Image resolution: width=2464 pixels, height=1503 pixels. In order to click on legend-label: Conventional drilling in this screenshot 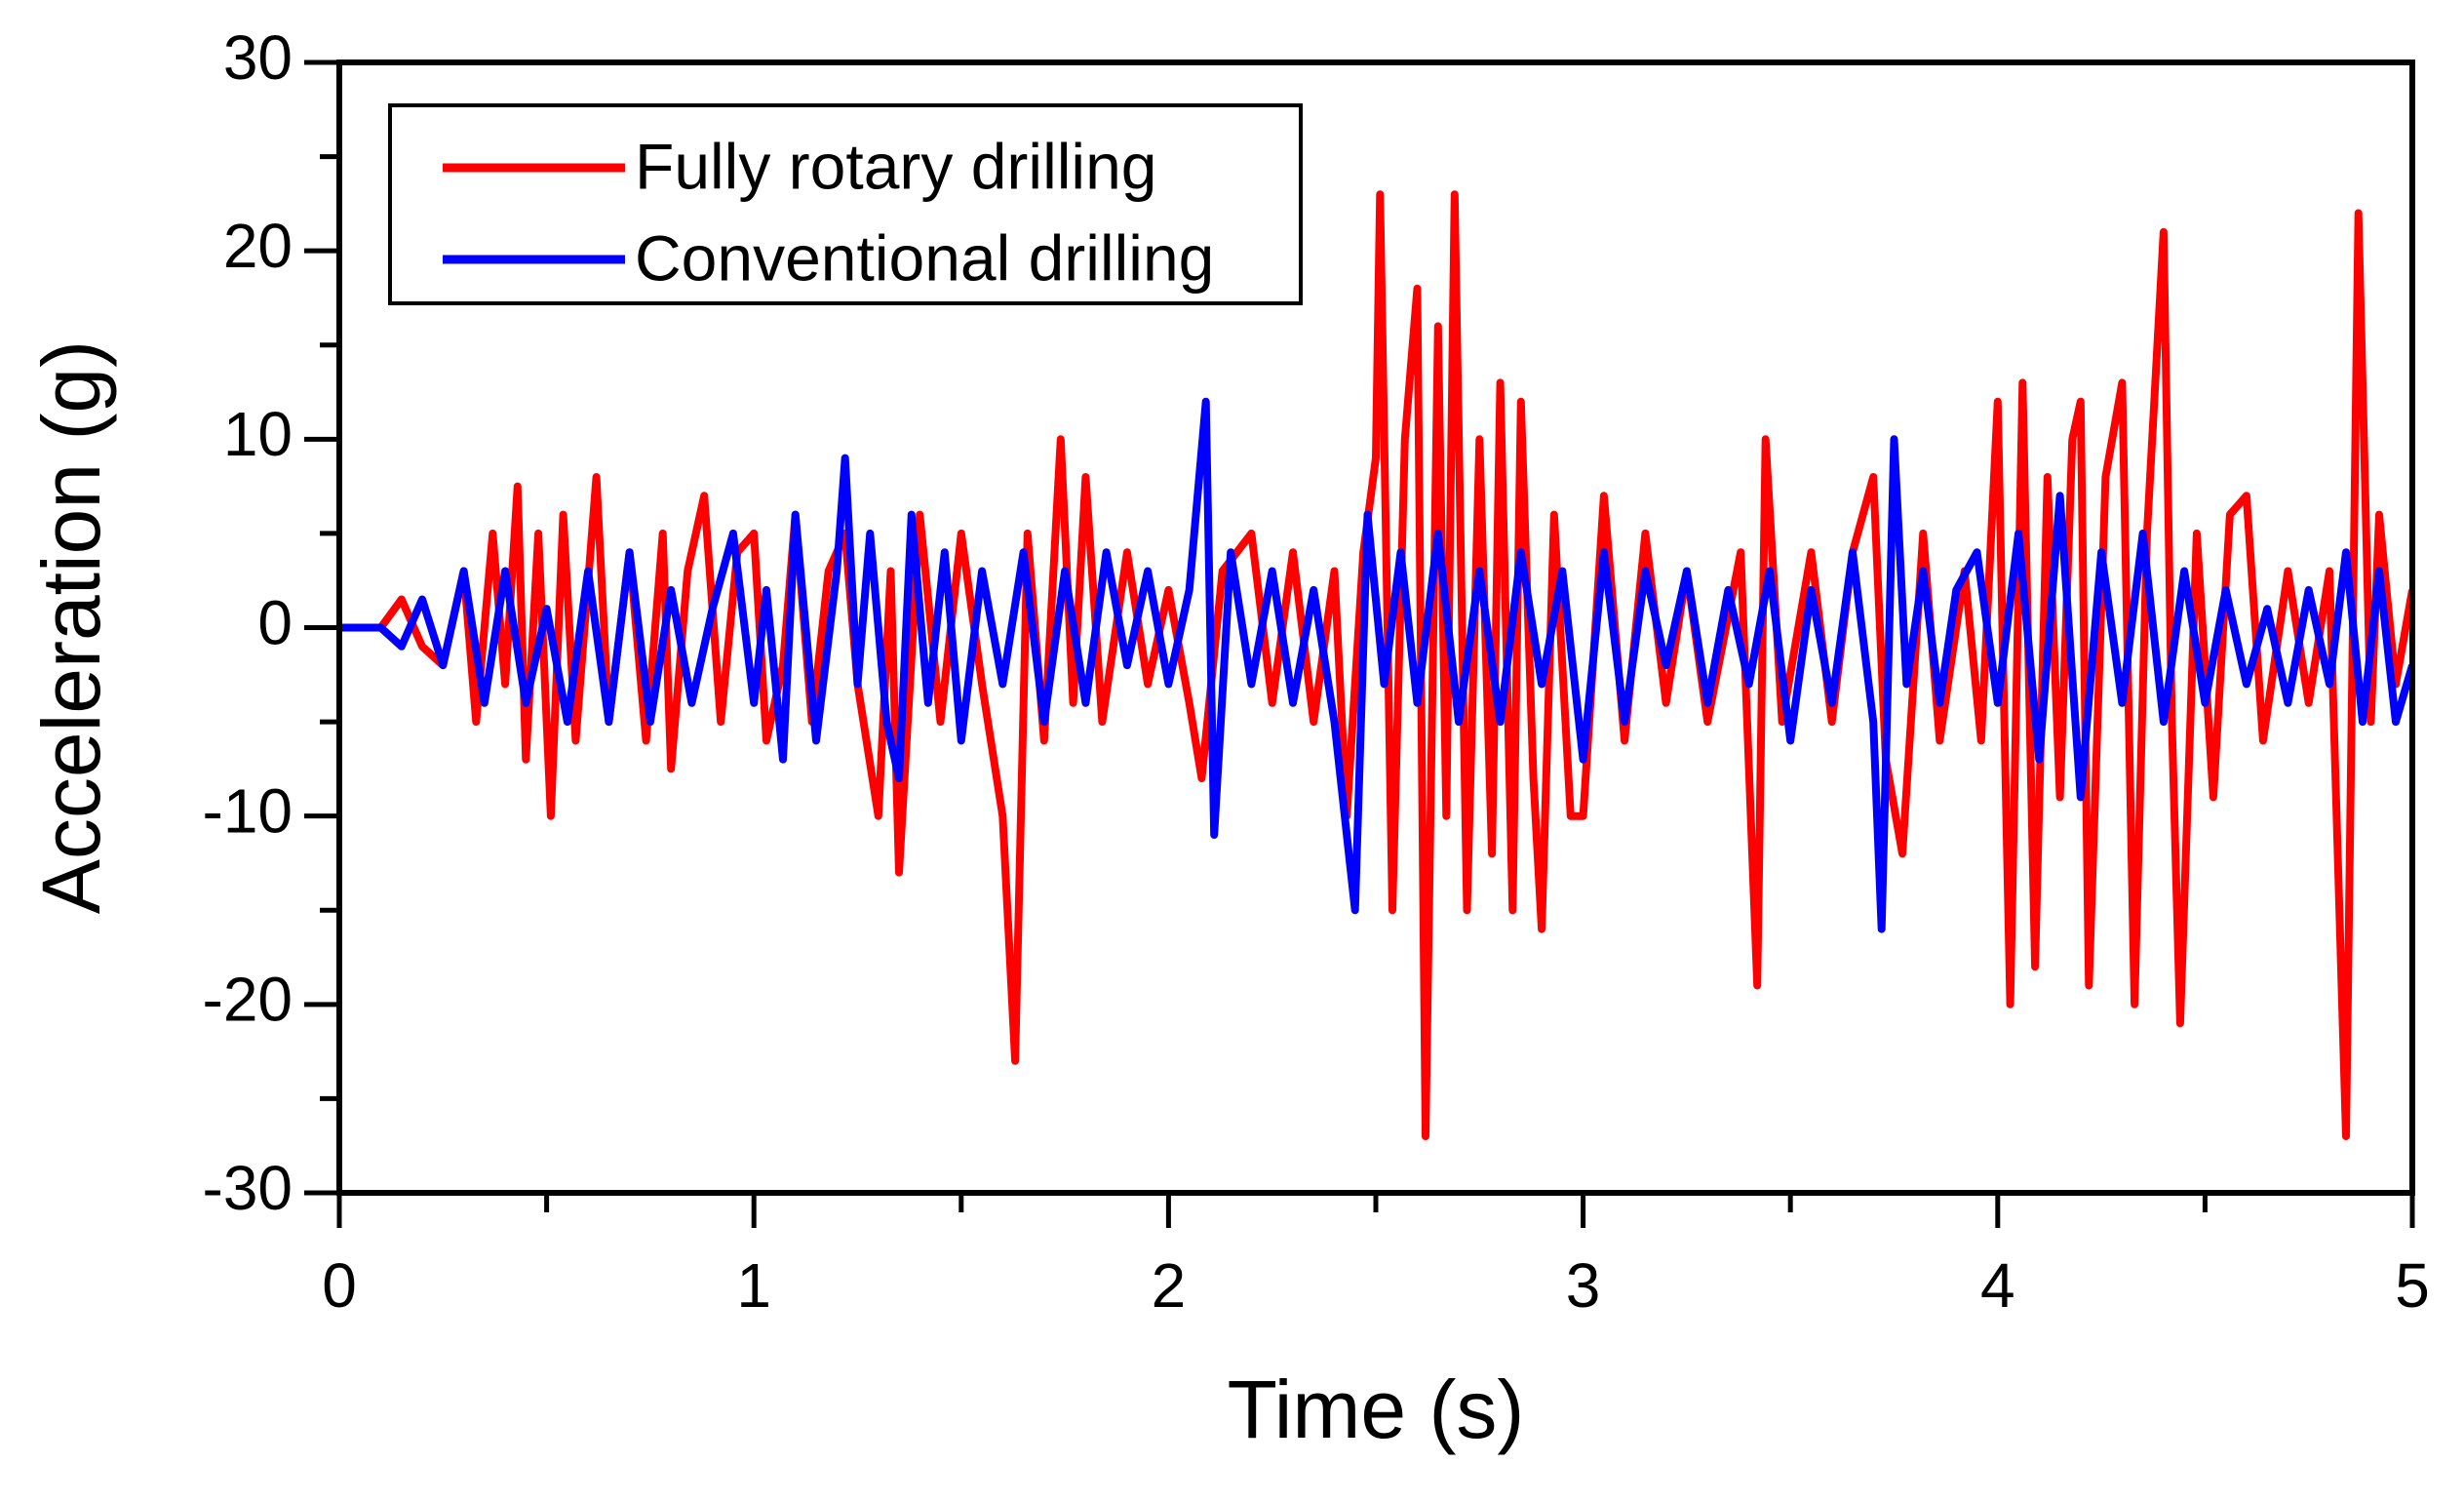, I will do `click(924, 257)`.